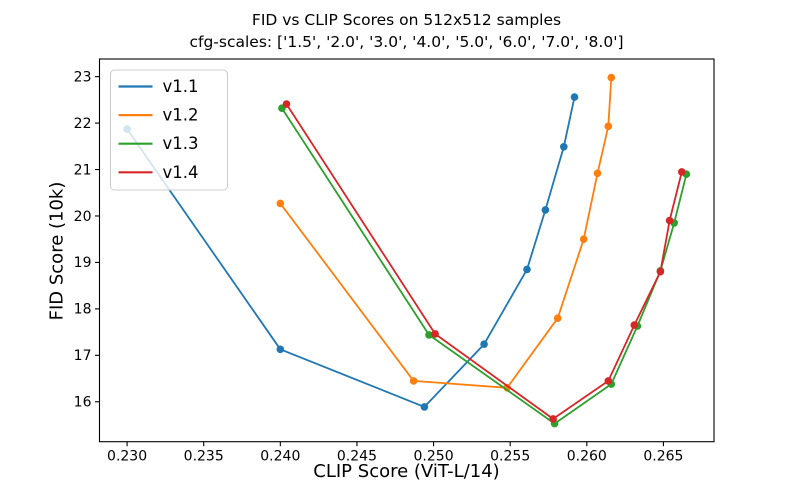 The height and width of the screenshot is (504, 792). What do you see at coordinates (429, 335) in the screenshot?
I see `data-point-v1.3-cfg2.0` at bounding box center [429, 335].